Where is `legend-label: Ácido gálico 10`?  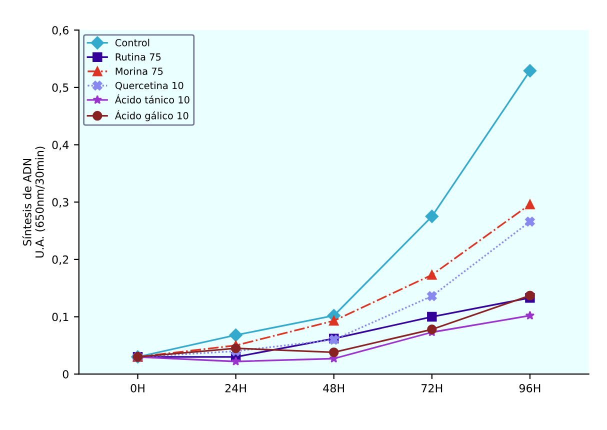 legend-label: Ácido gálico 10 is located at coordinates (151, 116).